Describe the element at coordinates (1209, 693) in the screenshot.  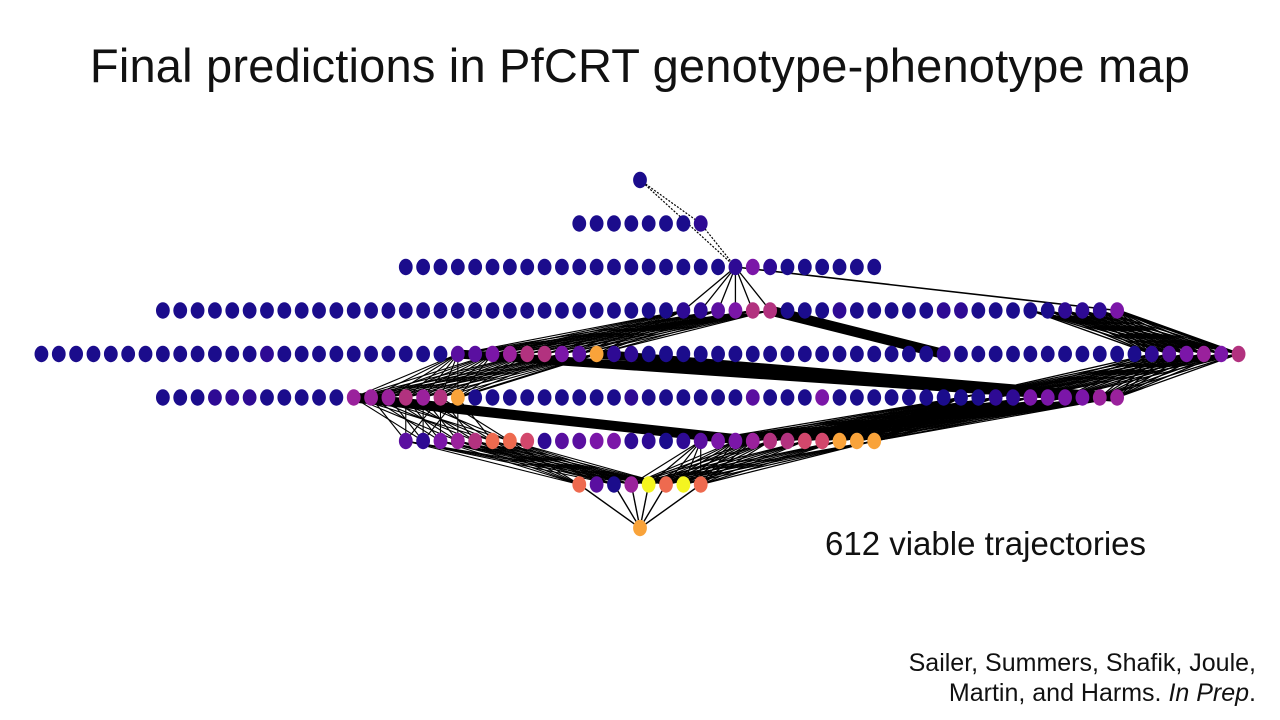
I see `citation-status: In Prep` at that location.